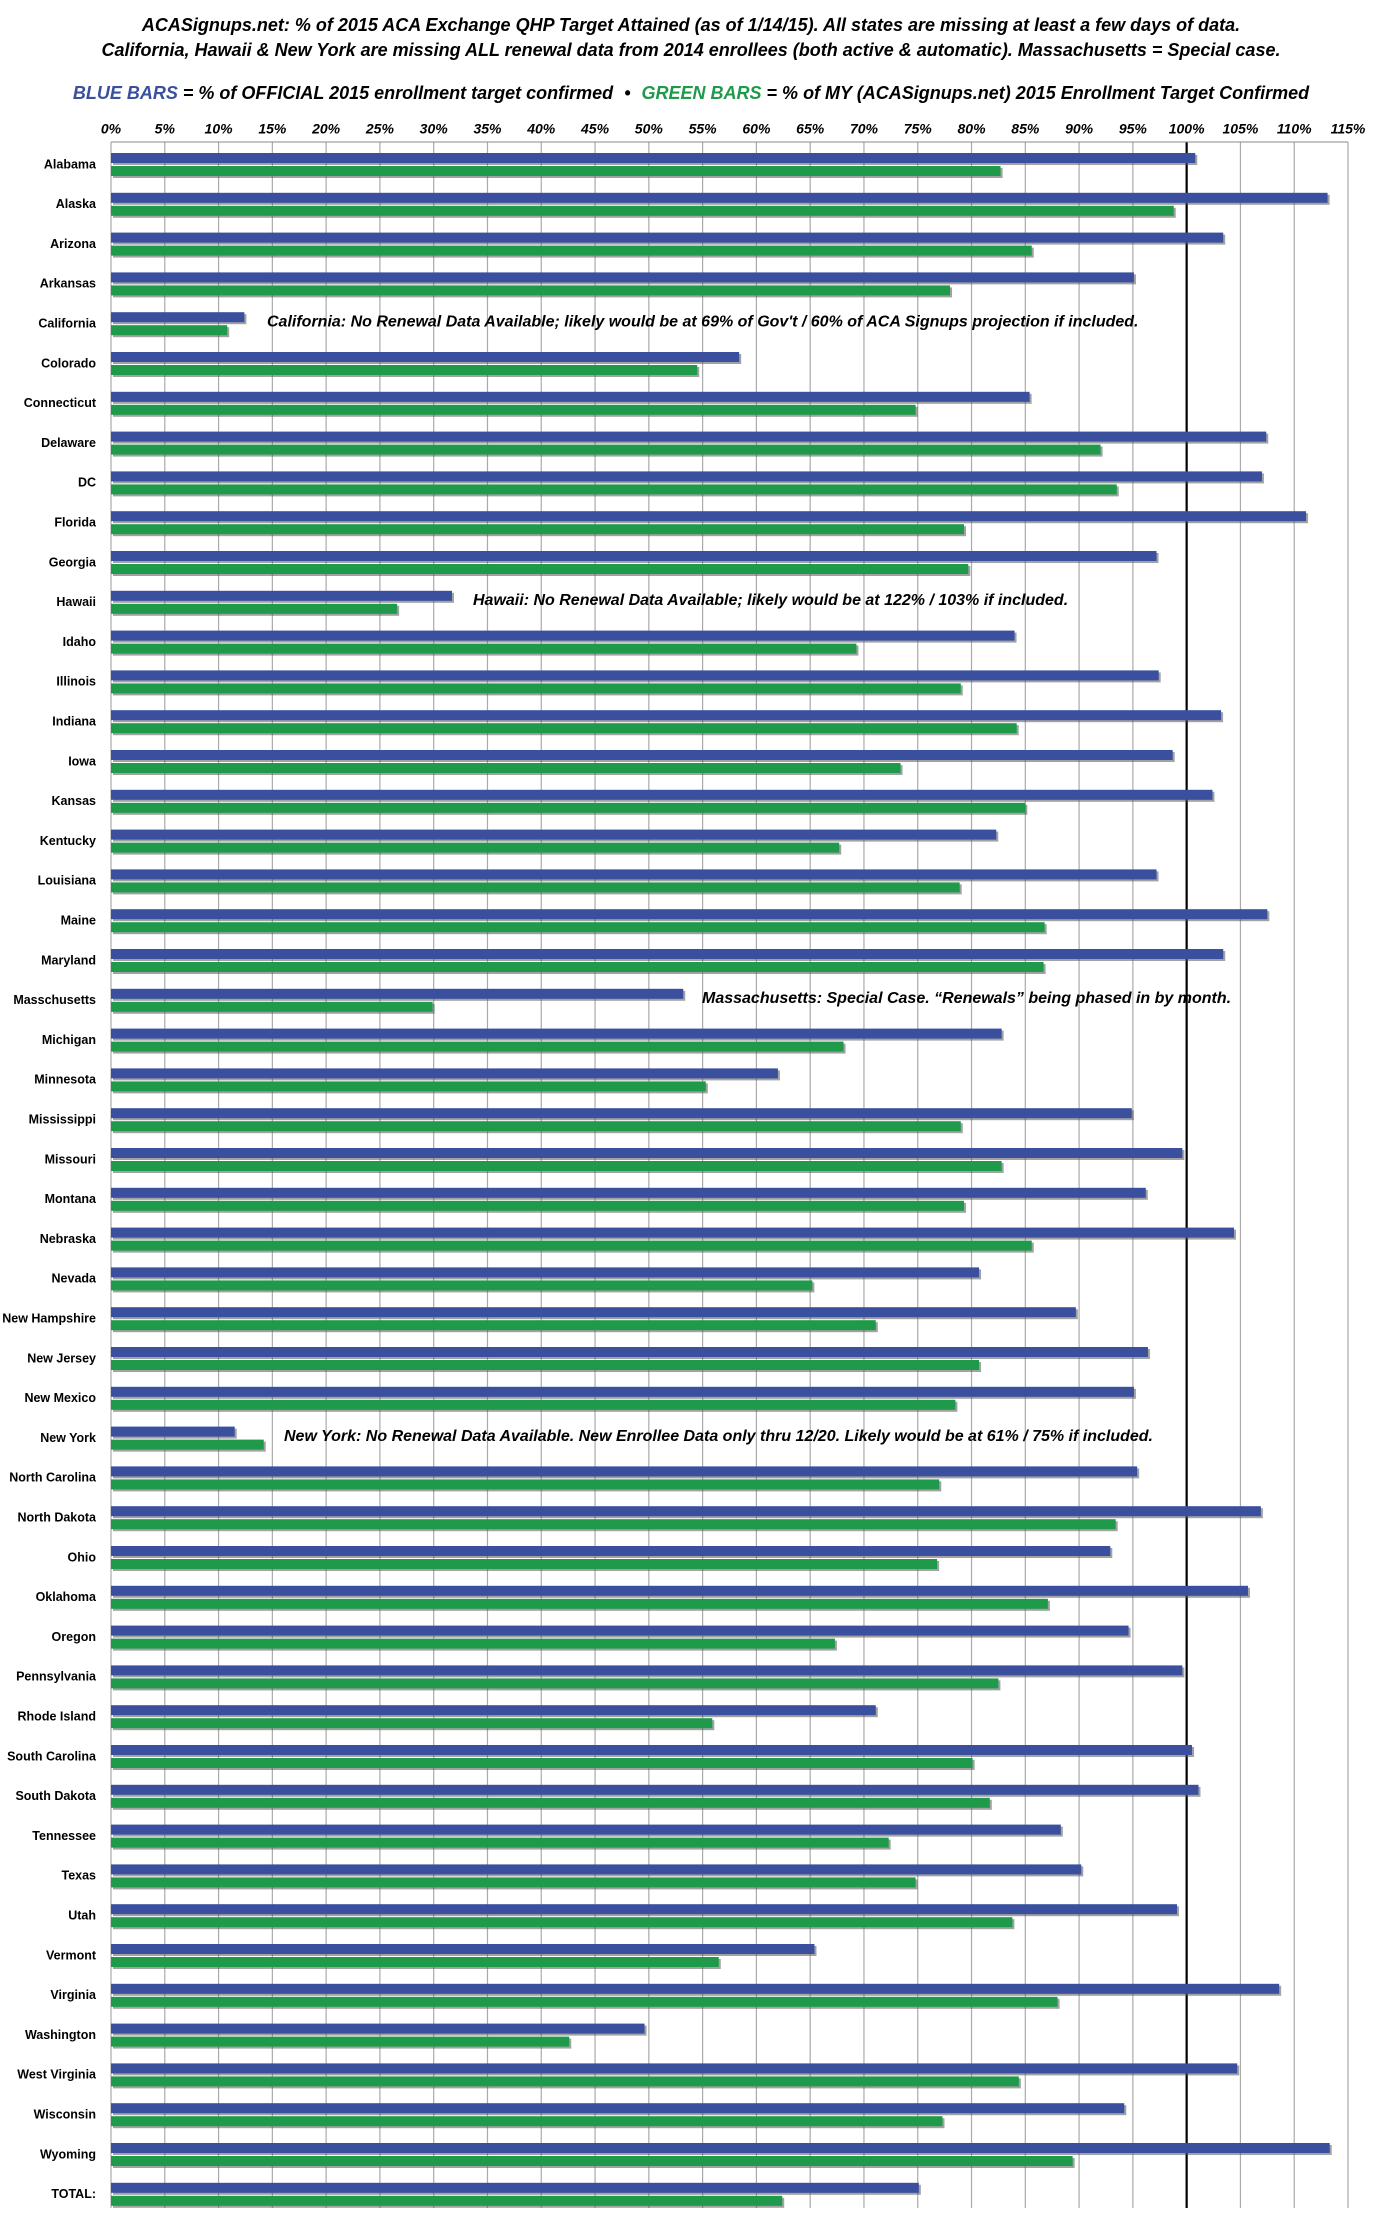 This screenshot has height=2240, width=1382. Describe the element at coordinates (58, 1517) in the screenshot. I see `y-tick-label: North Dakota` at that location.